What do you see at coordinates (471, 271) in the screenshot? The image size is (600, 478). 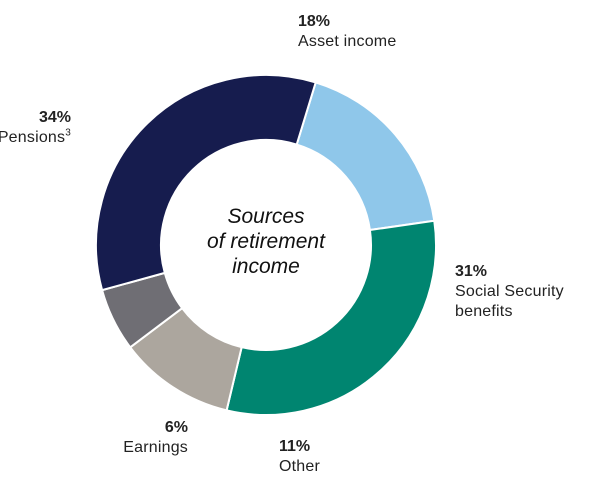 I see `label-social-security-percent: 31%` at bounding box center [471, 271].